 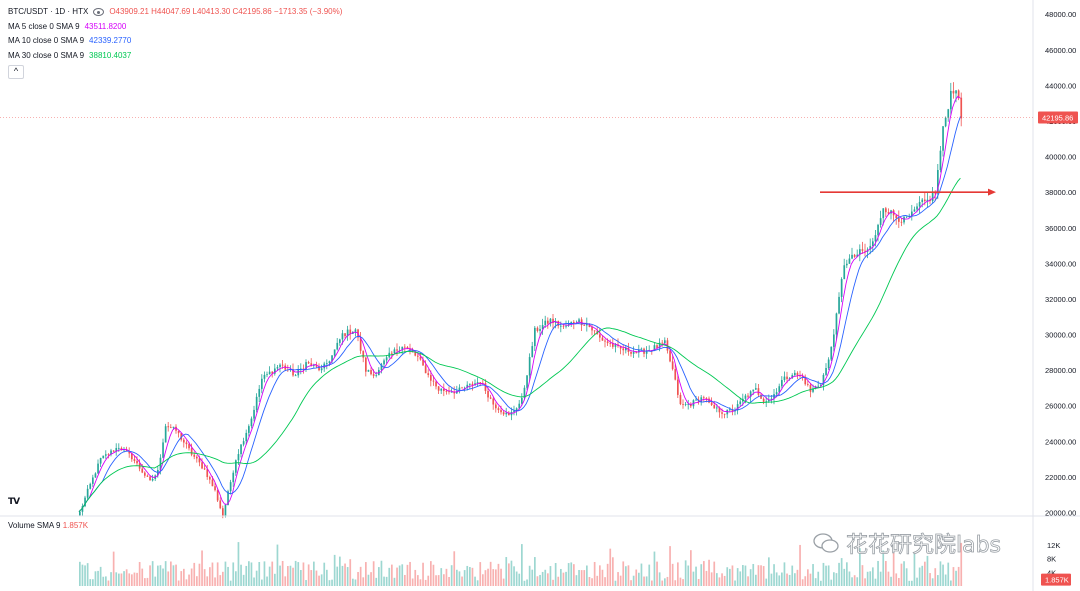 I want to click on indicator-ma5: MA 5 close 0 SMA 9 43511.8200, so click(x=175, y=27).